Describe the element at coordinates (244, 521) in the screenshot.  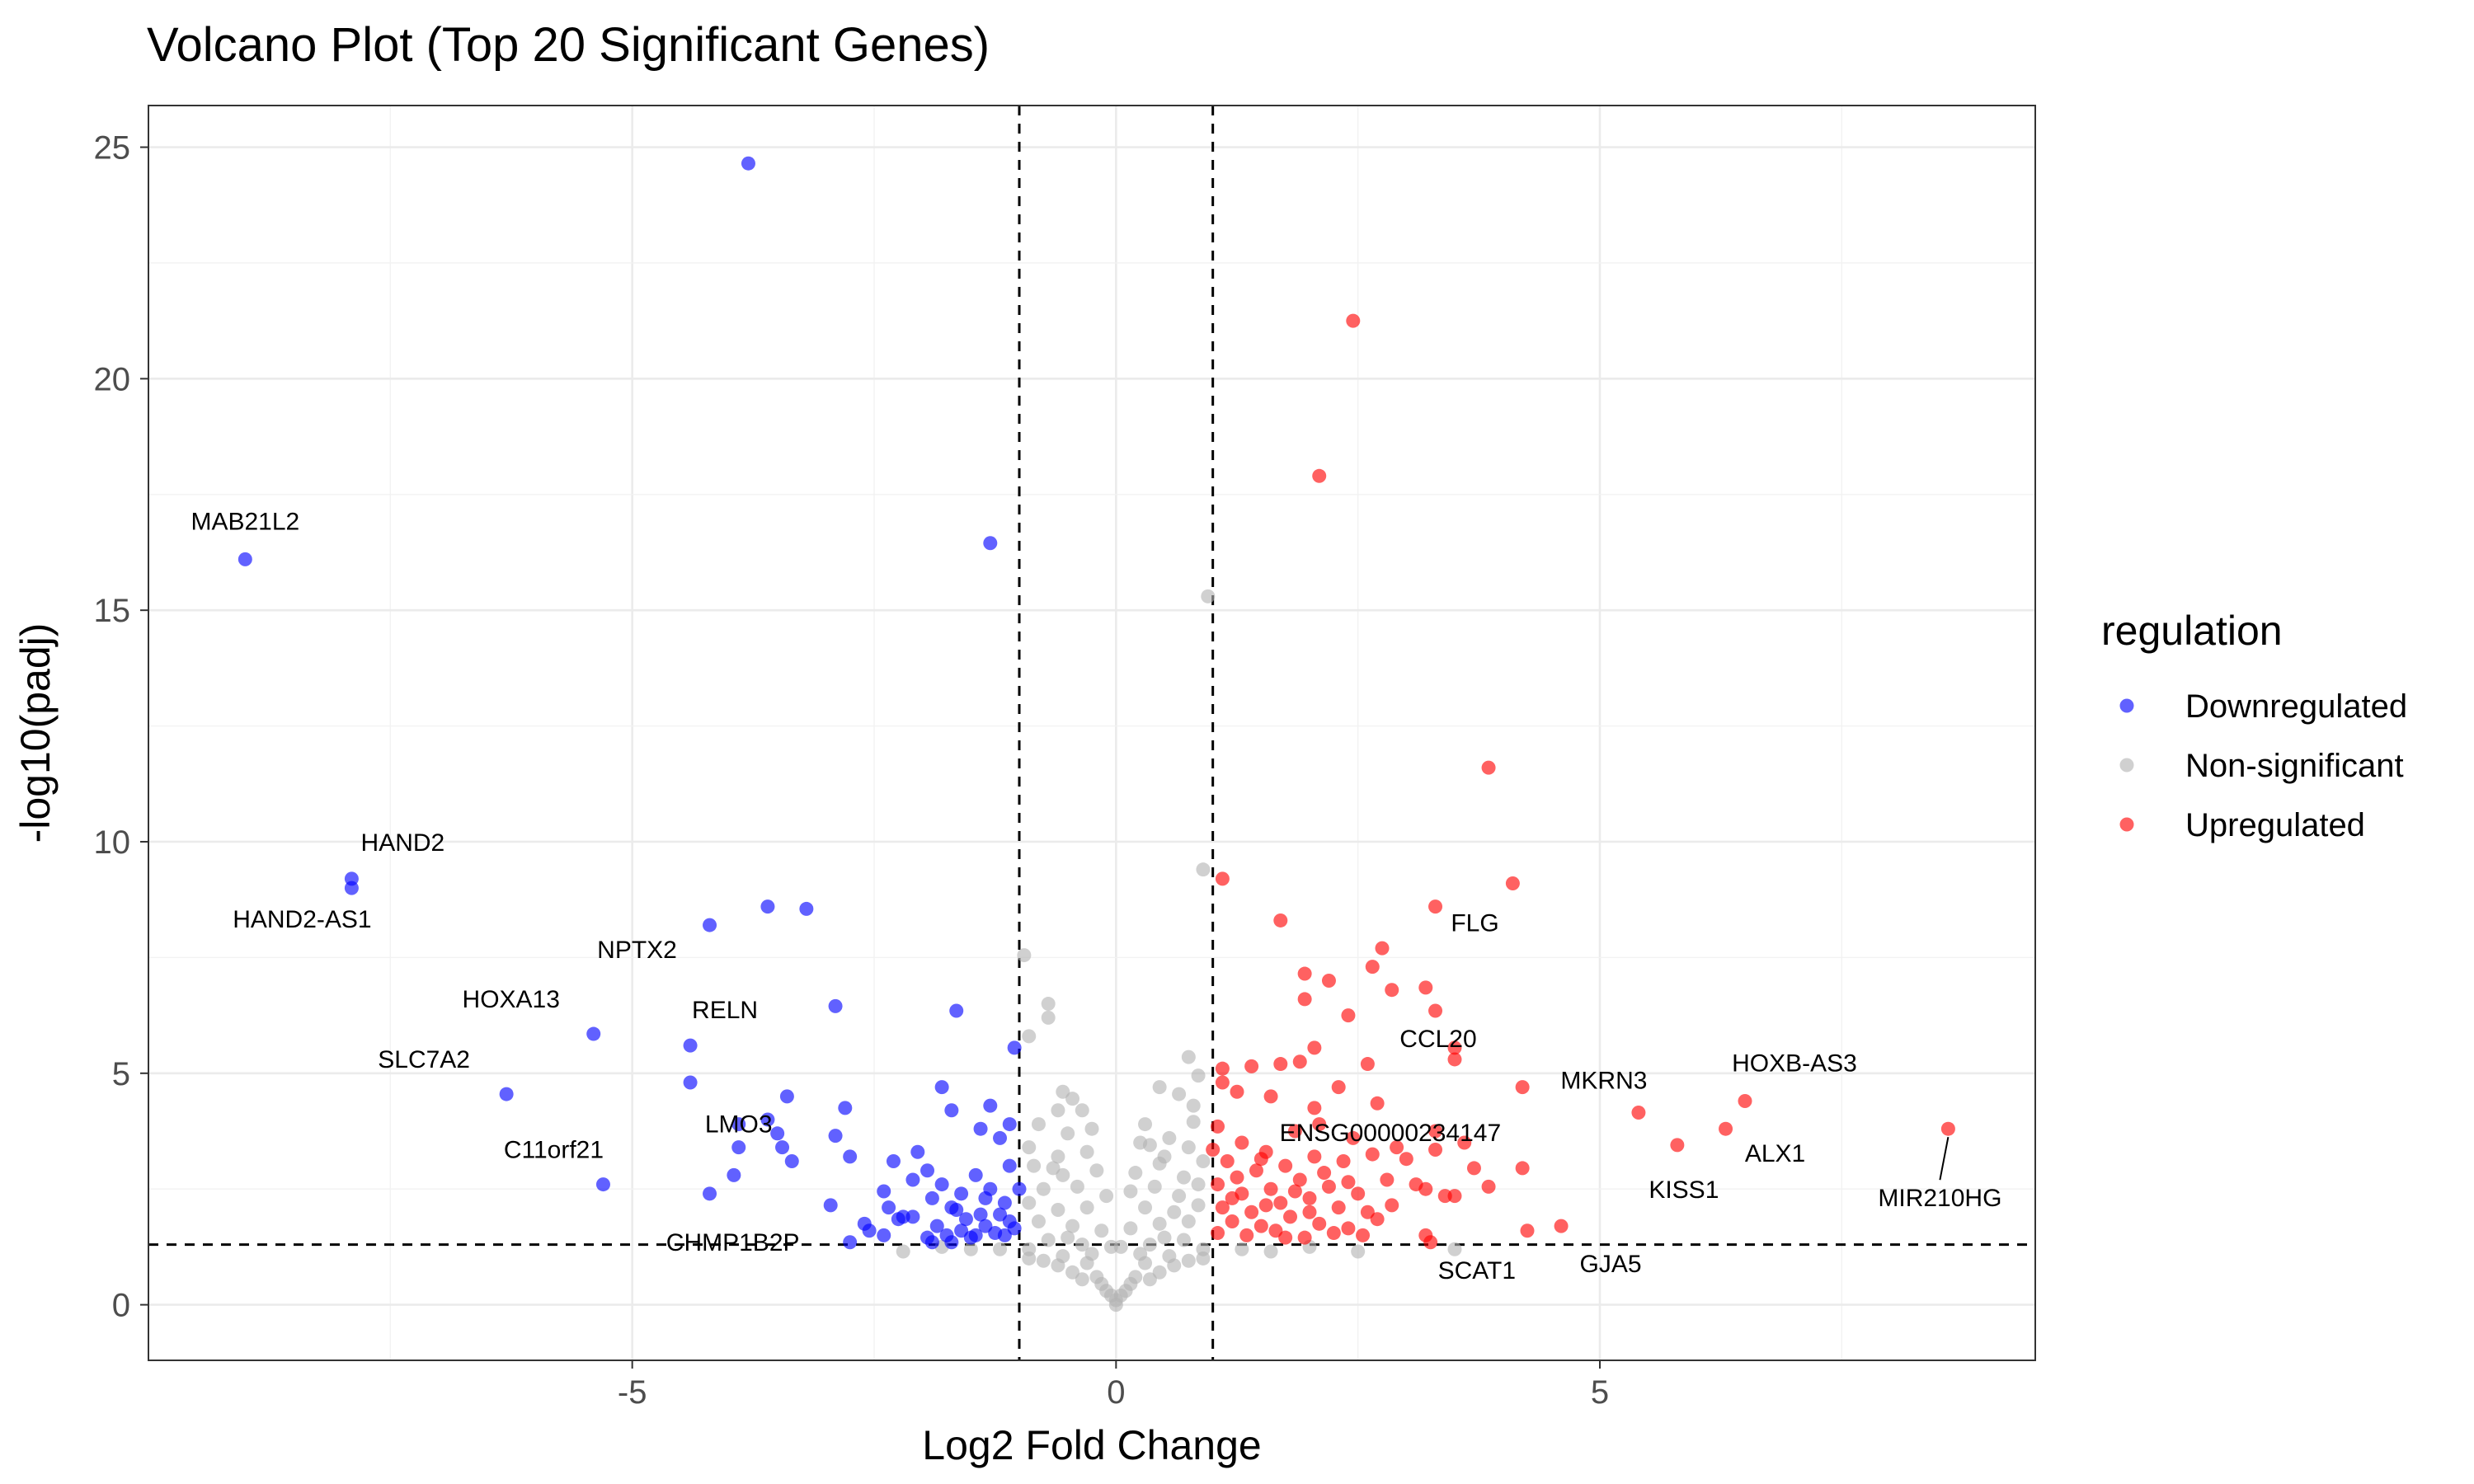
I see `gene-label: MAB21L2` at that location.